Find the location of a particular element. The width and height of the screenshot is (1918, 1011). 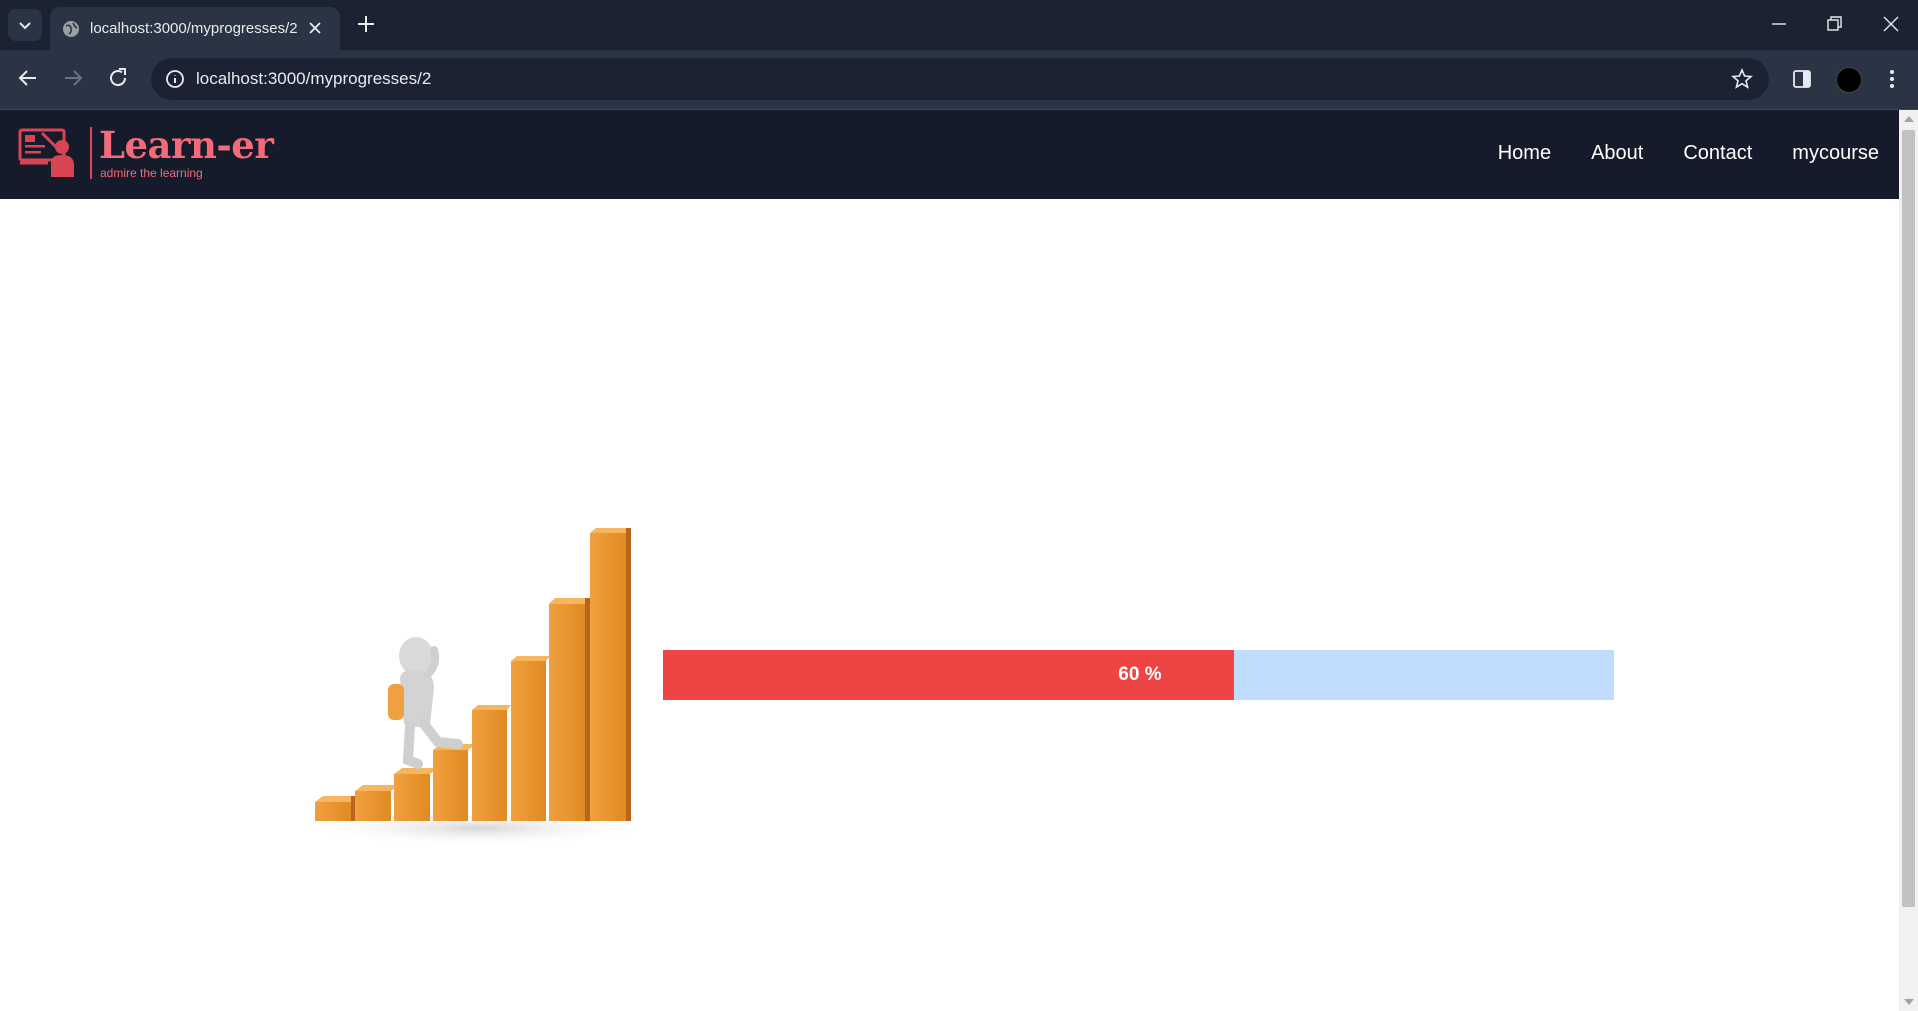

page-scrollbar is located at coordinates (1908, 560).